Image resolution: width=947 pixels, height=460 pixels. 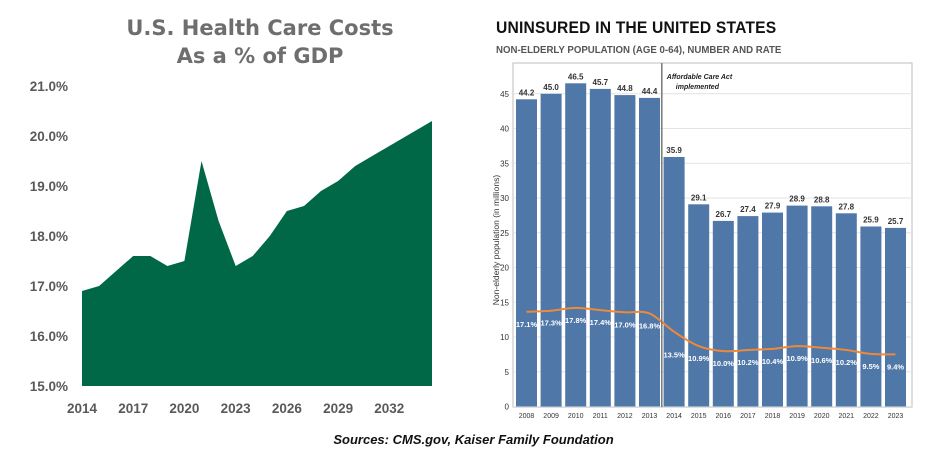 I want to click on uninsured-y-tick-label: 30, so click(x=504, y=198).